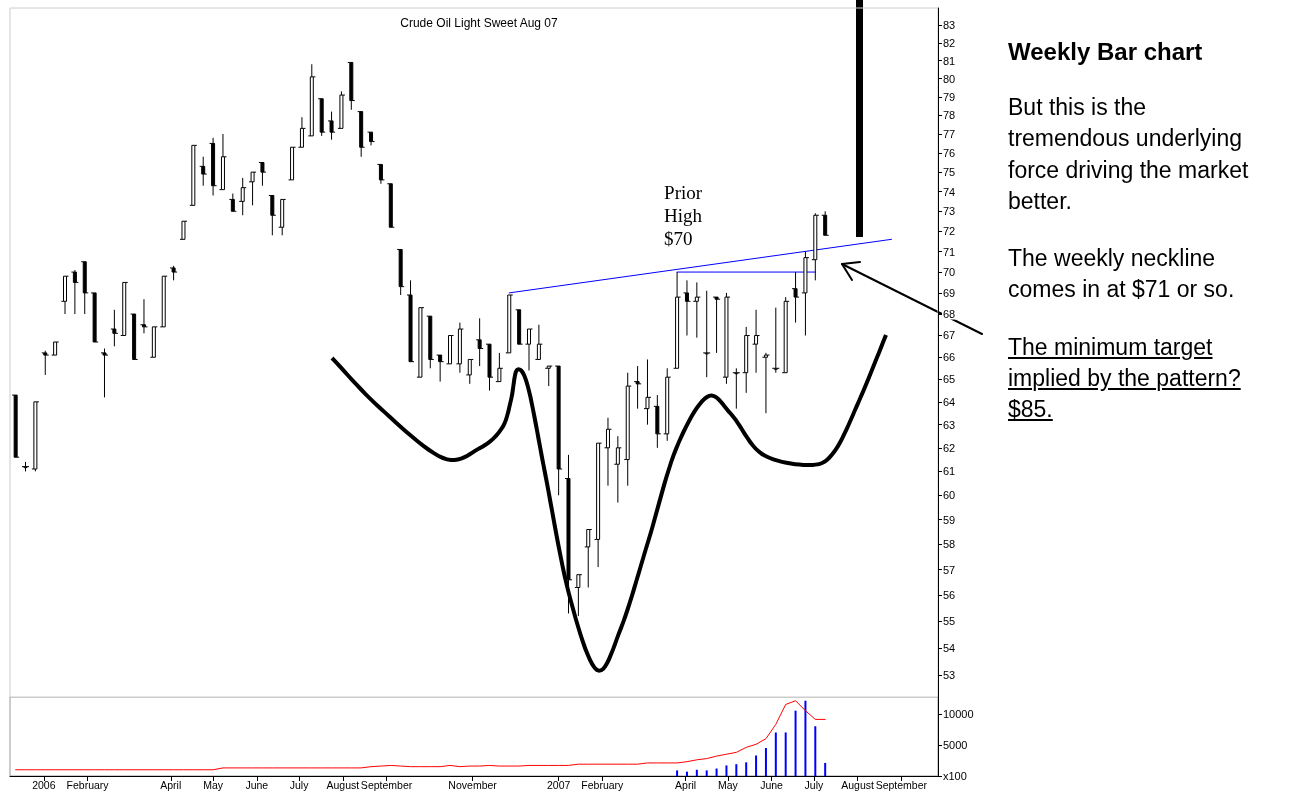 The image size is (1289, 796). I want to click on y-tick-label: 73, so click(949, 211).